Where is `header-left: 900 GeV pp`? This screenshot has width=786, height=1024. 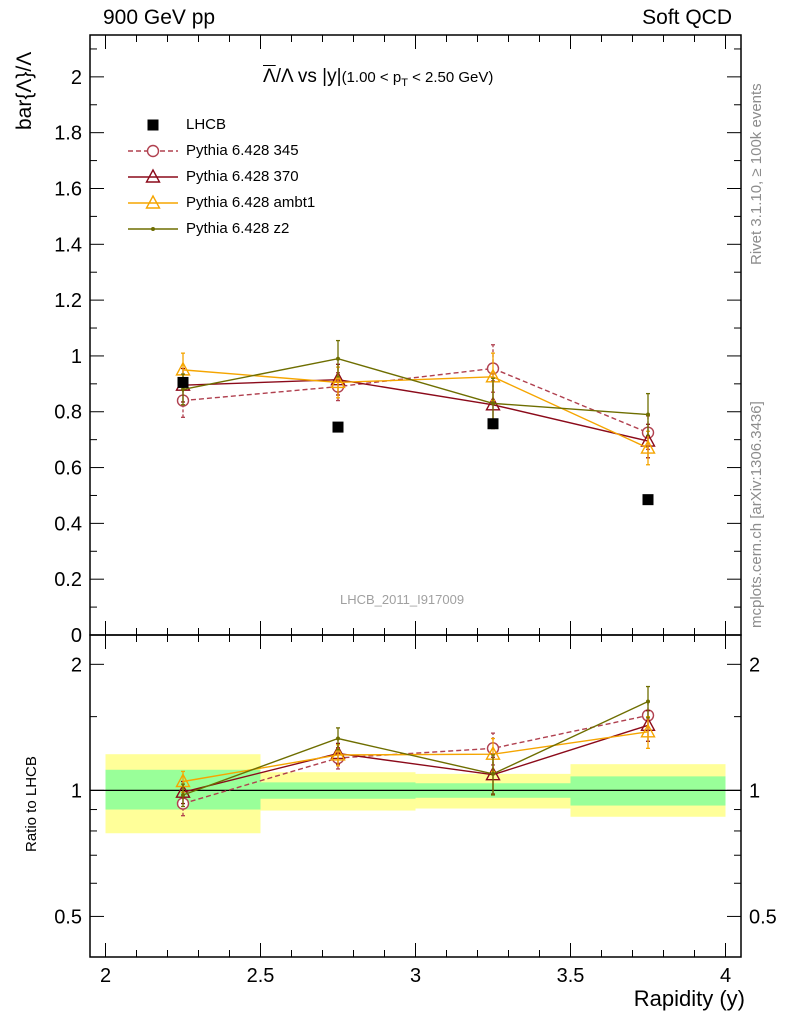
header-left: 900 GeV pp is located at coordinates (159, 17).